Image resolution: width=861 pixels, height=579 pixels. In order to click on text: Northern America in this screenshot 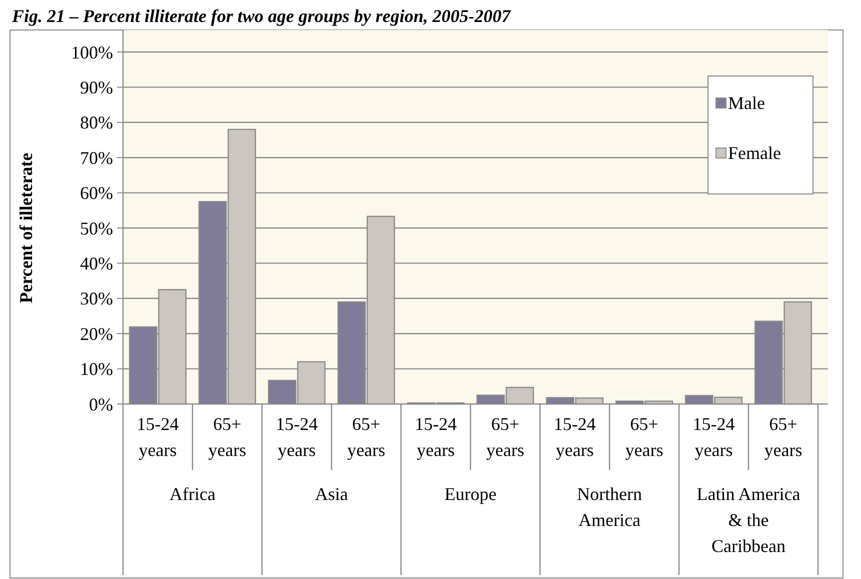, I will do `click(609, 507)`.